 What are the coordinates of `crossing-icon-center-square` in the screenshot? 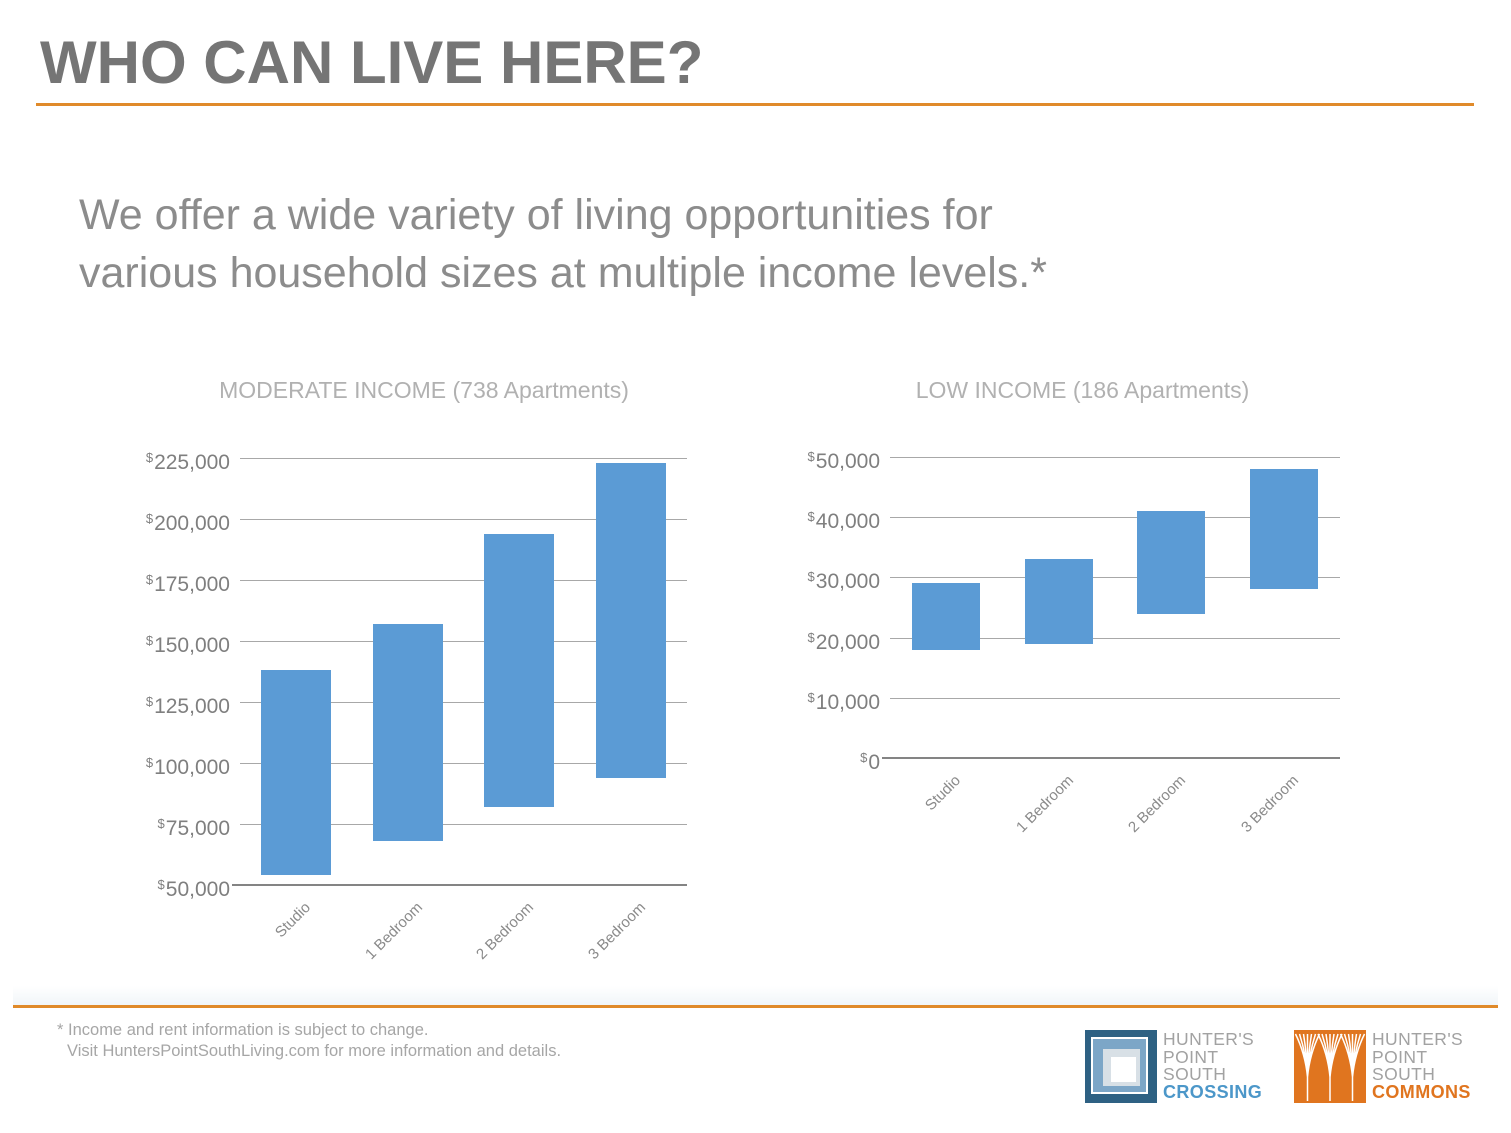 It's located at (1123, 1069).